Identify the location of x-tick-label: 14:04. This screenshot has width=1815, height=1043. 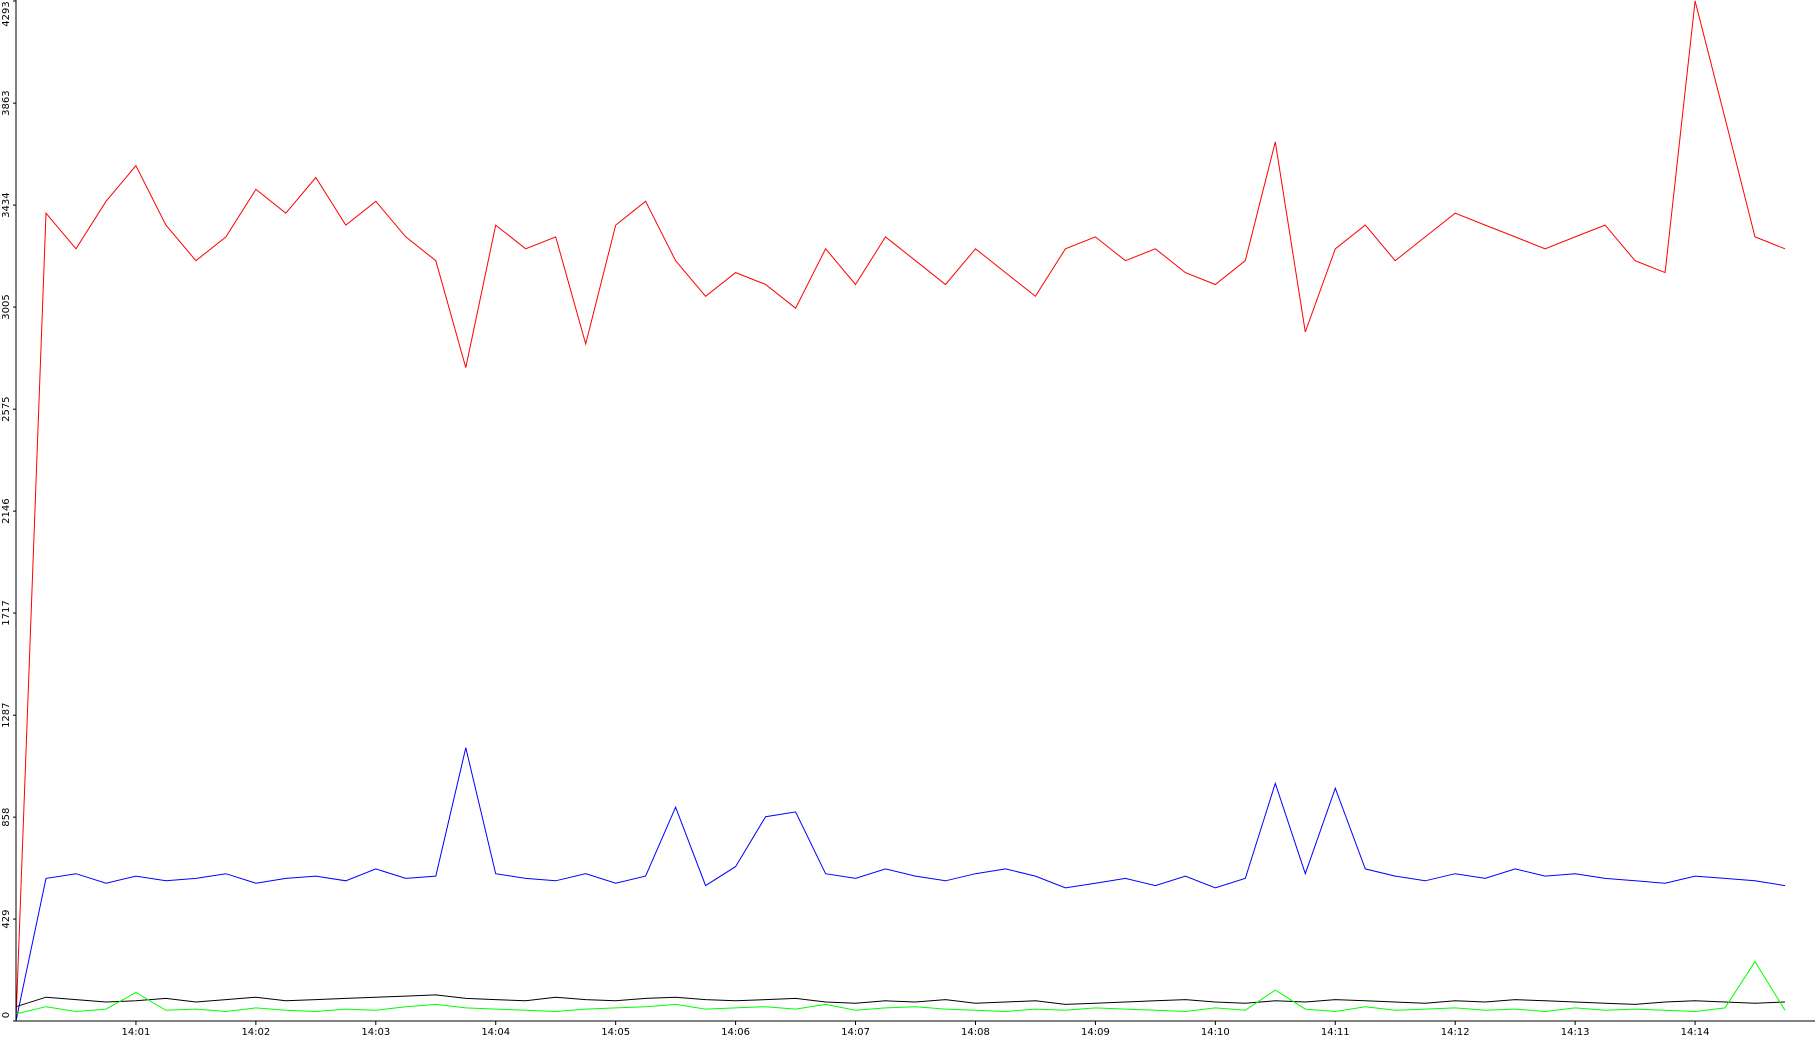
(495, 1032).